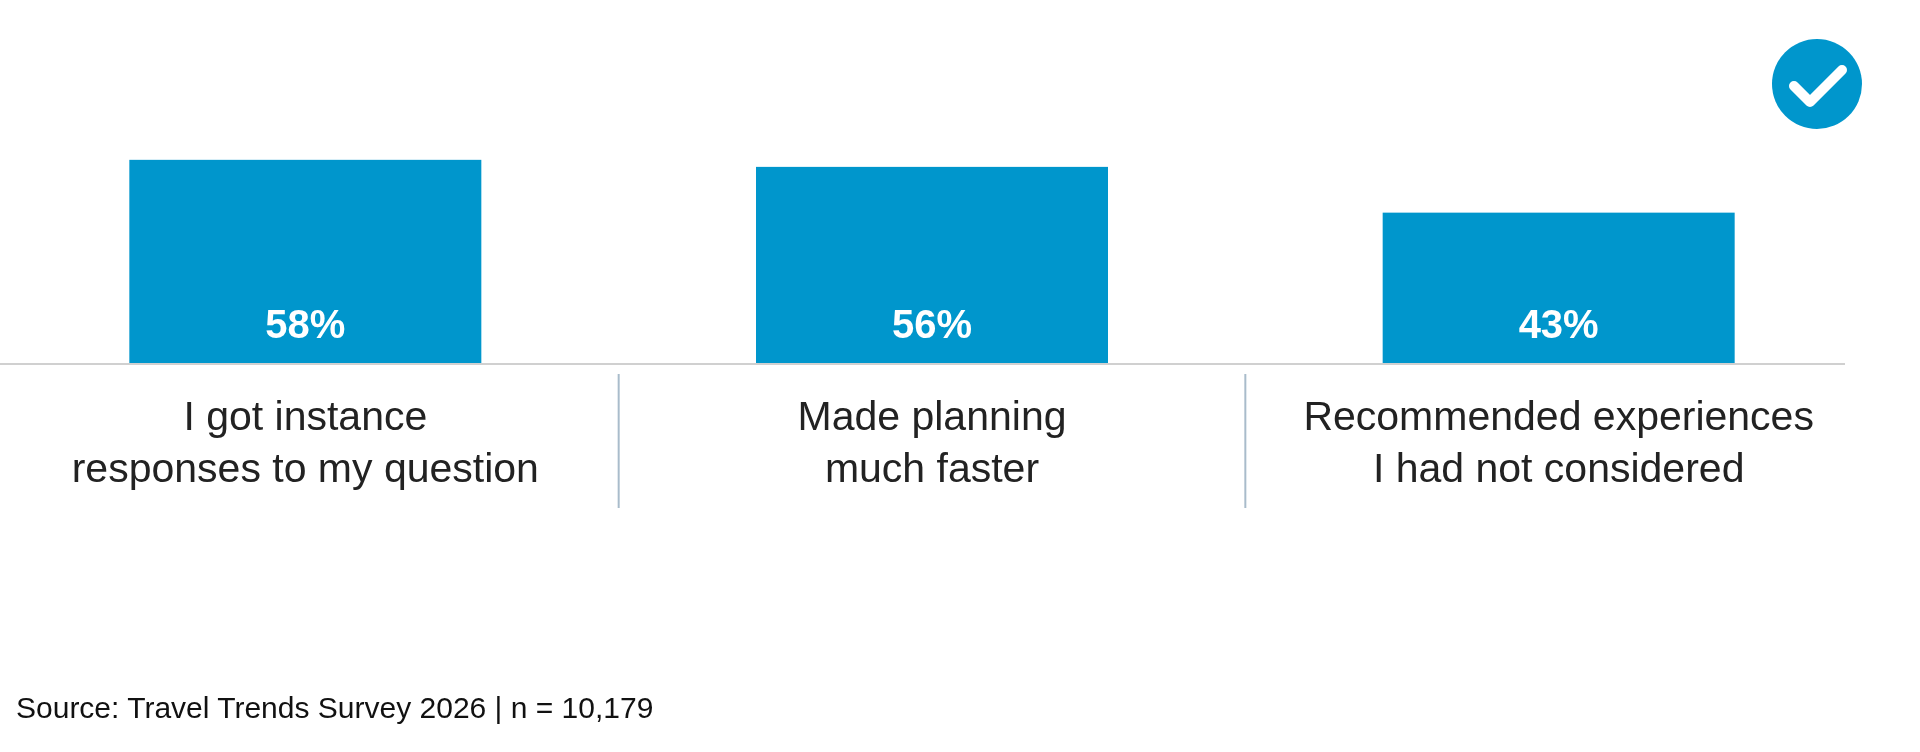 This screenshot has height=752, width=1920. Describe the element at coordinates (305, 324) in the screenshot. I see `data-label: 58%` at that location.